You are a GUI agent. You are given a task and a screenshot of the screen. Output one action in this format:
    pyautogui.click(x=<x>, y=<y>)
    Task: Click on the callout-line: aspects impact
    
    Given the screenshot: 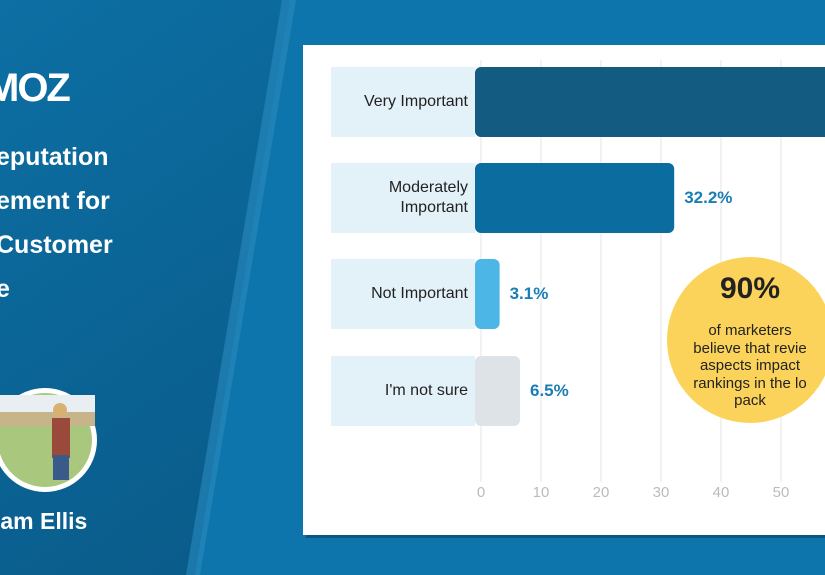 What is the action you would take?
    pyautogui.click(x=750, y=365)
    